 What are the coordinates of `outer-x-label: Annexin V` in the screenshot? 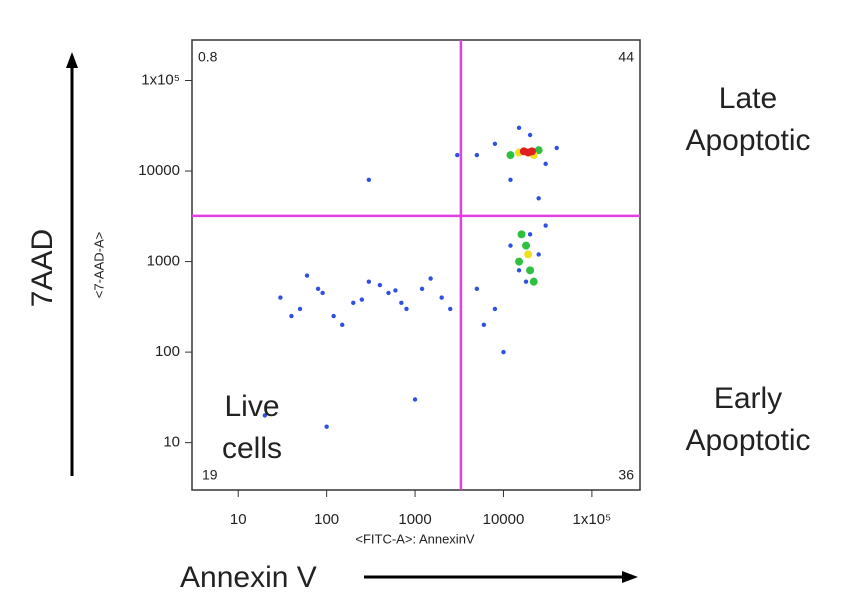 It's located at (248, 577).